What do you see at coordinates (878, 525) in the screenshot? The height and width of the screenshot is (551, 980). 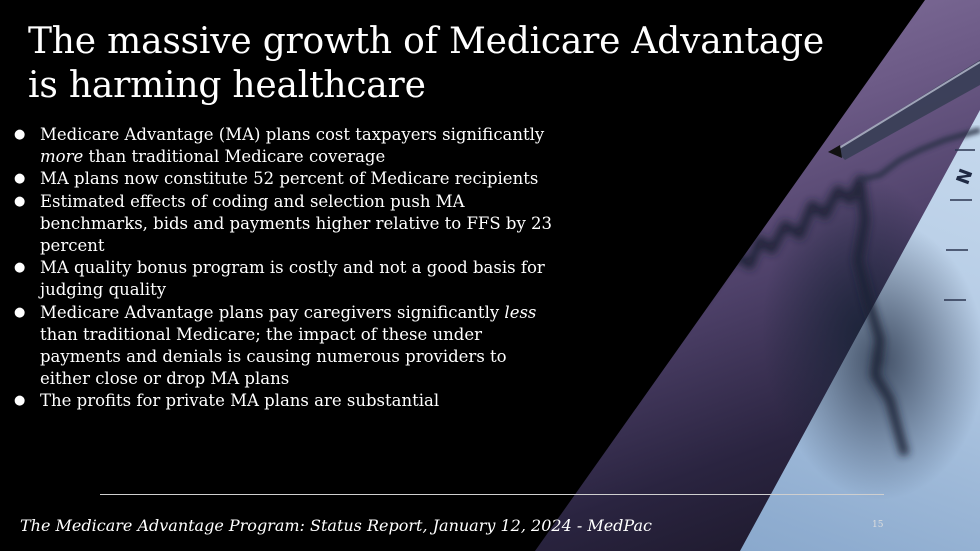 I see `page-number: 15` at bounding box center [878, 525].